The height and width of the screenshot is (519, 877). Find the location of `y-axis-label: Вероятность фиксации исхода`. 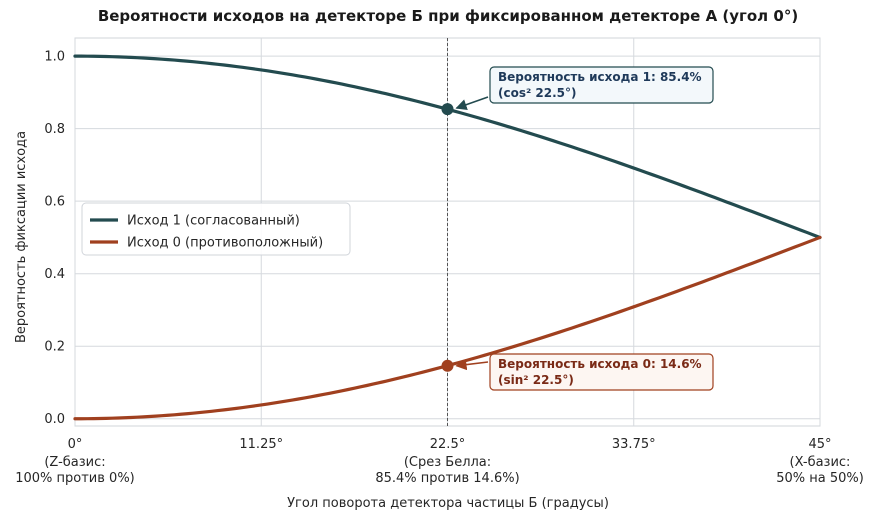

y-axis-label: Вероятность фиксации исхода is located at coordinates (21, 237).